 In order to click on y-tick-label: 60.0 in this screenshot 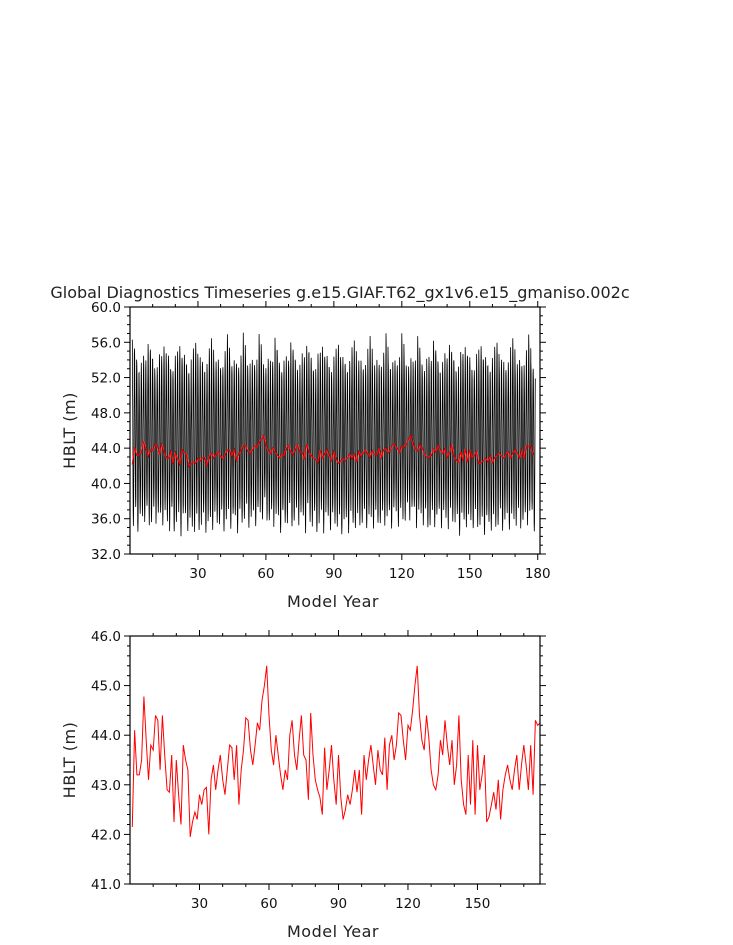, I will do `click(106, 308)`.